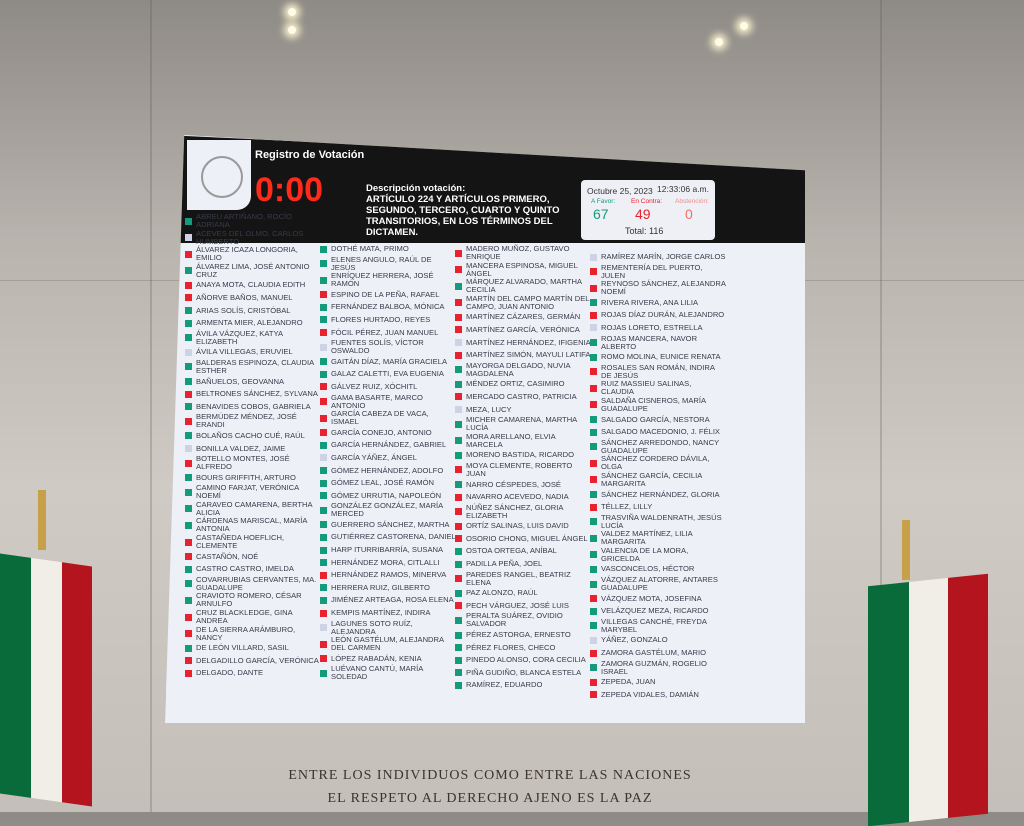 Image resolution: width=1024 pixels, height=826 pixels. I want to click on legislator-row: BAÑUELOS, GEOVANNA, so click(253, 382).